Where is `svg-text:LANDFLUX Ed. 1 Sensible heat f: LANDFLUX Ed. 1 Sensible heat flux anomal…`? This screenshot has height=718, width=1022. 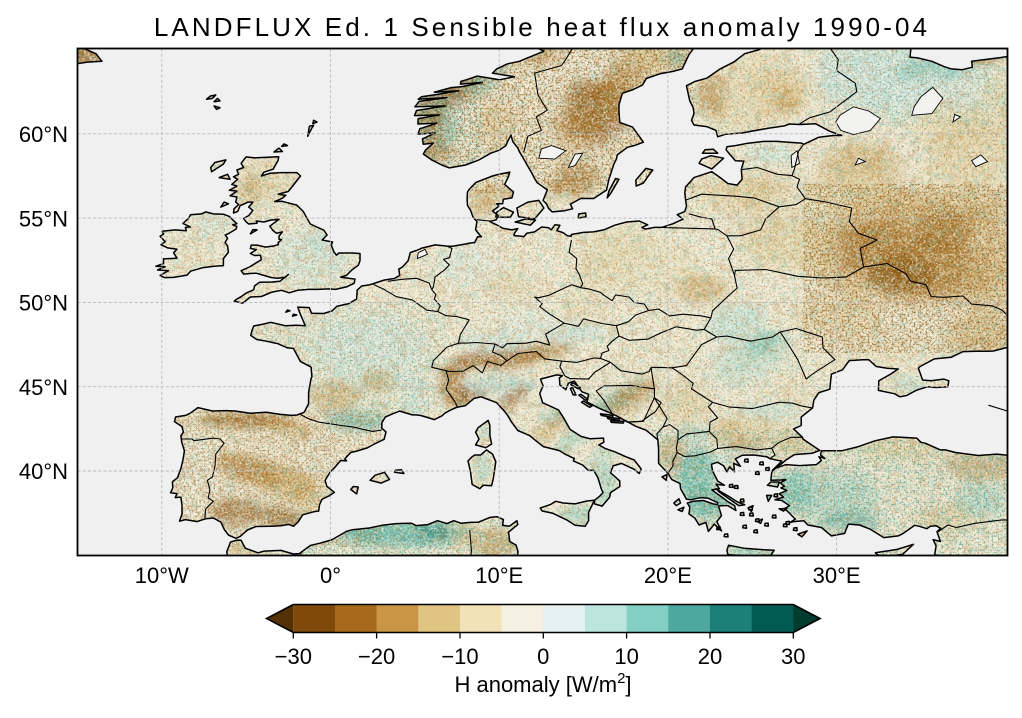
svg-text:LANDFLUX Ed. 1 Sensible heat f: LANDFLUX Ed. 1 Sensible heat flux anomal… is located at coordinates (542, 27).